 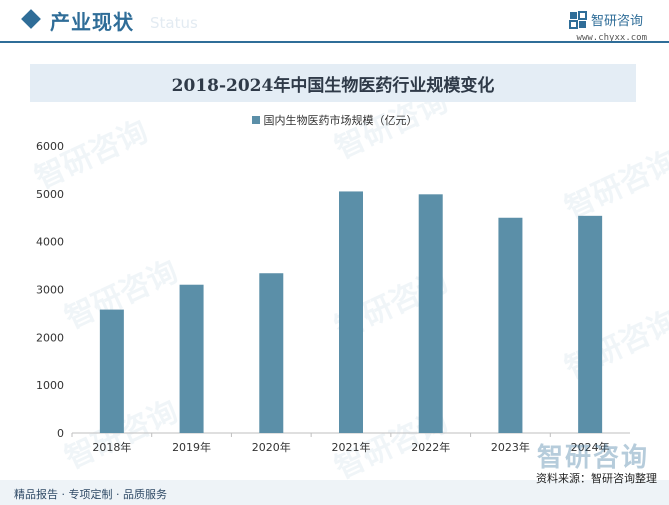 I want to click on source-note: 资料来源：智研咨询整理, so click(x=596, y=478).